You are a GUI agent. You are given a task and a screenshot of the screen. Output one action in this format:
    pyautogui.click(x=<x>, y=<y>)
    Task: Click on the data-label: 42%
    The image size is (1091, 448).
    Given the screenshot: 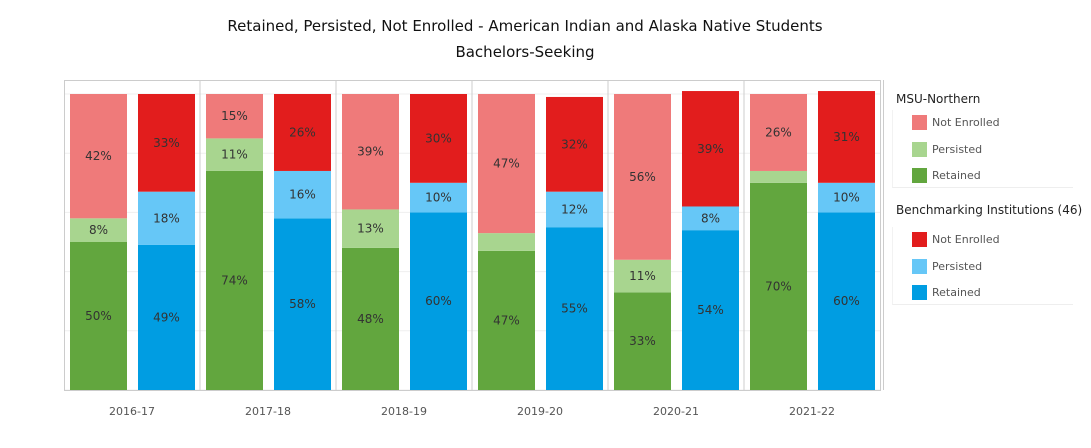 What is the action you would take?
    pyautogui.click(x=98, y=156)
    